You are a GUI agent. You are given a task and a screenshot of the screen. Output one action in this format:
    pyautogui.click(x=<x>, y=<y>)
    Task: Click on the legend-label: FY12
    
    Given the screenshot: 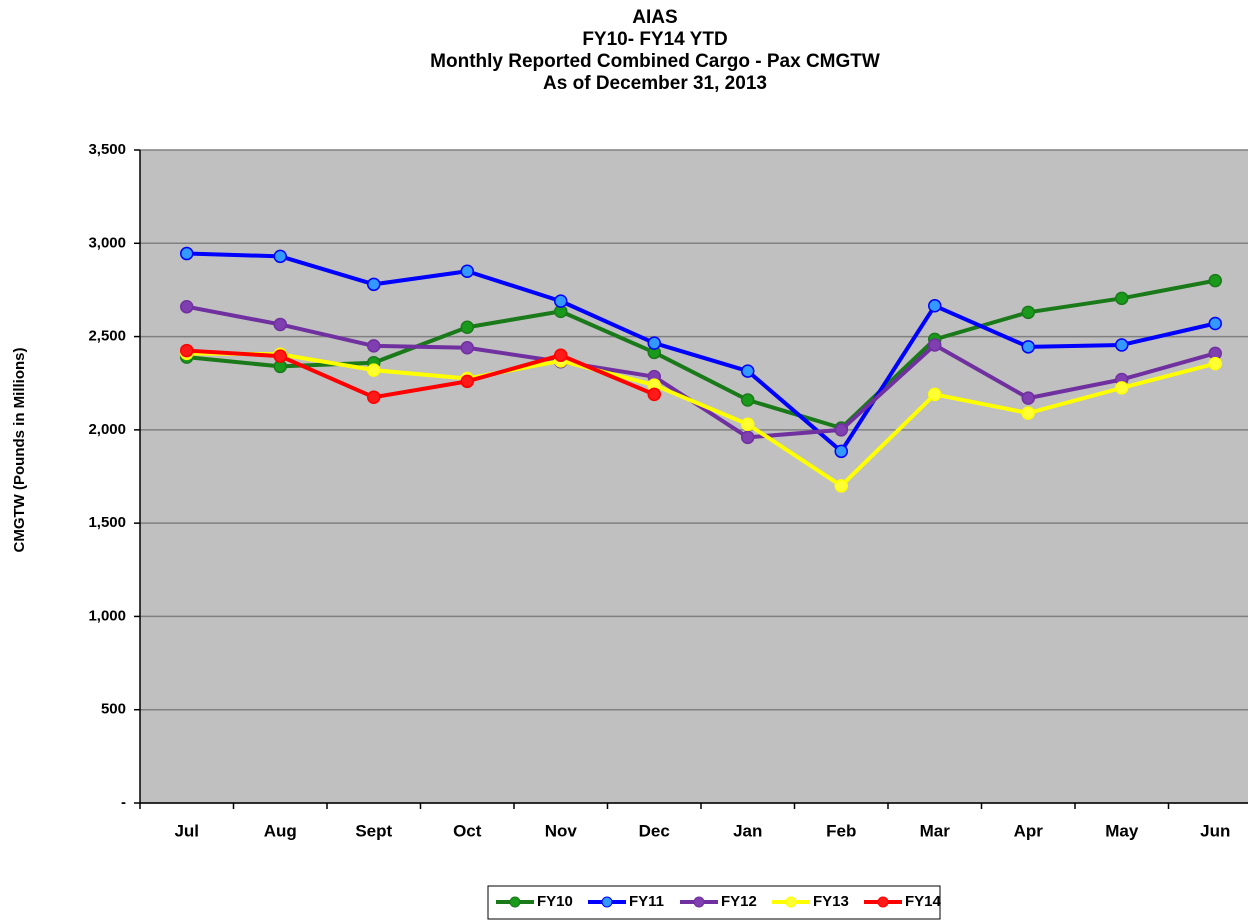 What is the action you would take?
    pyautogui.click(x=739, y=901)
    